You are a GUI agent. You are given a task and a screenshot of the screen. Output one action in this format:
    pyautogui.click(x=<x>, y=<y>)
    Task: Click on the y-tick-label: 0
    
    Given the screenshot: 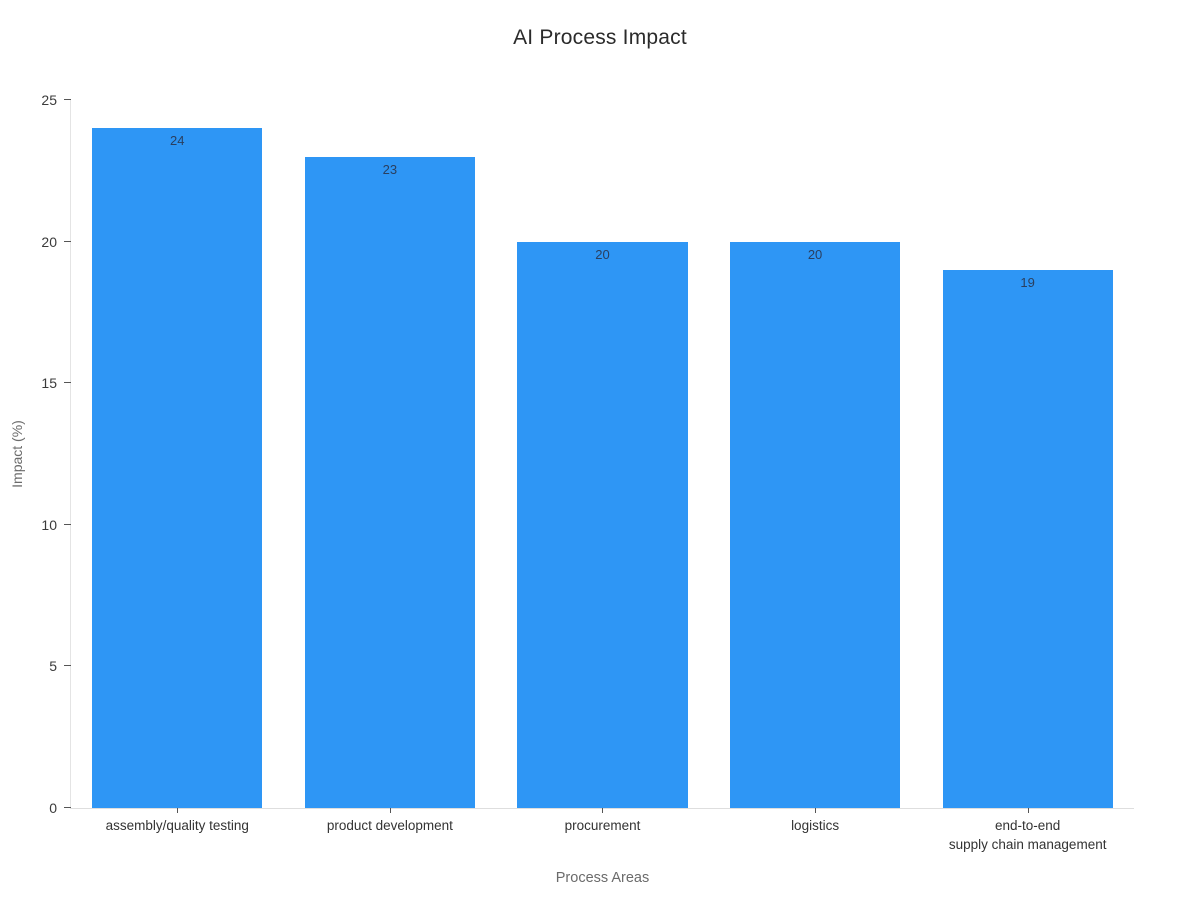 What is the action you would take?
    pyautogui.click(x=53, y=808)
    